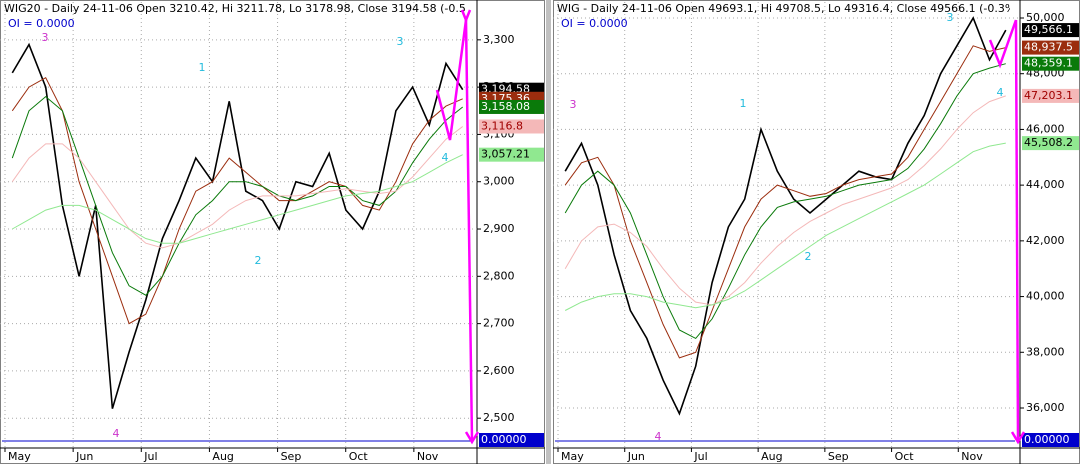 This screenshot has height=464, width=1080. I want to click on price-tag-label: 47,203.1, so click(1048, 95).